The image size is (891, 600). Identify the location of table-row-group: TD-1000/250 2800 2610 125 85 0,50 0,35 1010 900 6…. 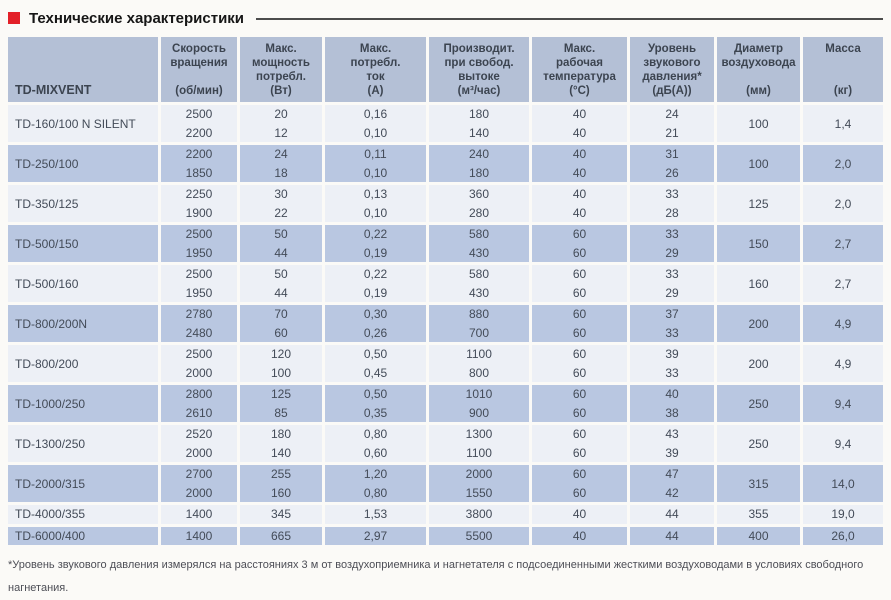
(445, 403).